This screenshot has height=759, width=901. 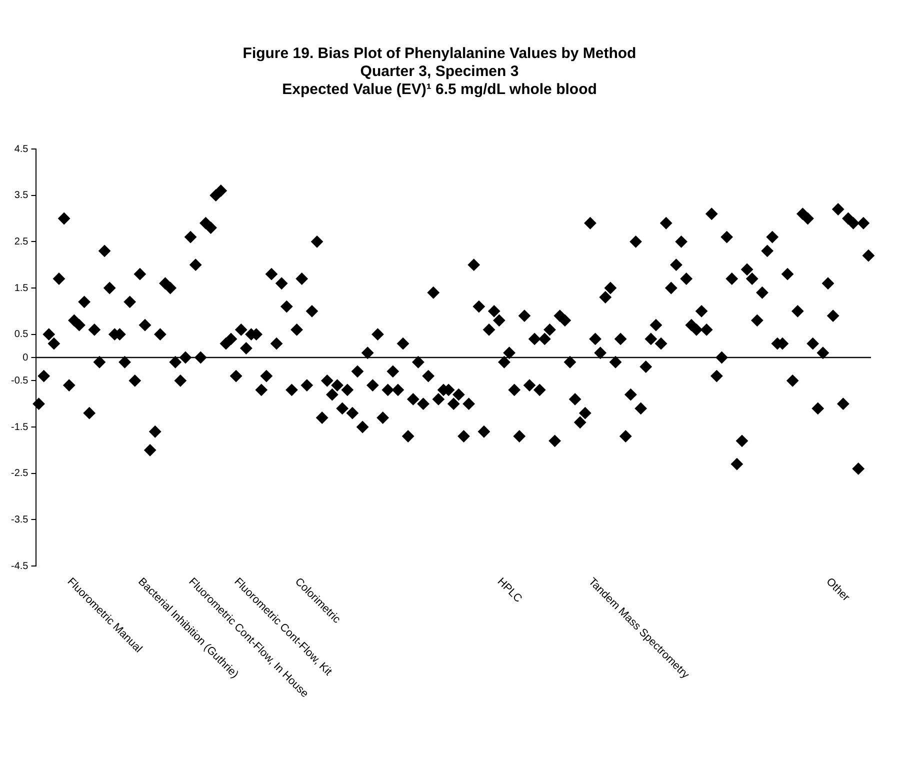 What do you see at coordinates (19, 427) in the screenshot?
I see `y-tick-label: -1.5` at bounding box center [19, 427].